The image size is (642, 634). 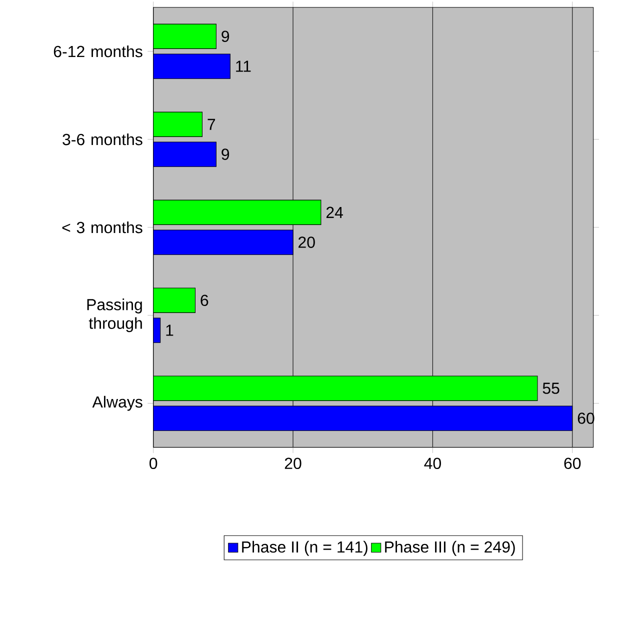 I want to click on y-tick-label: 6-12 months, so click(x=98, y=51).